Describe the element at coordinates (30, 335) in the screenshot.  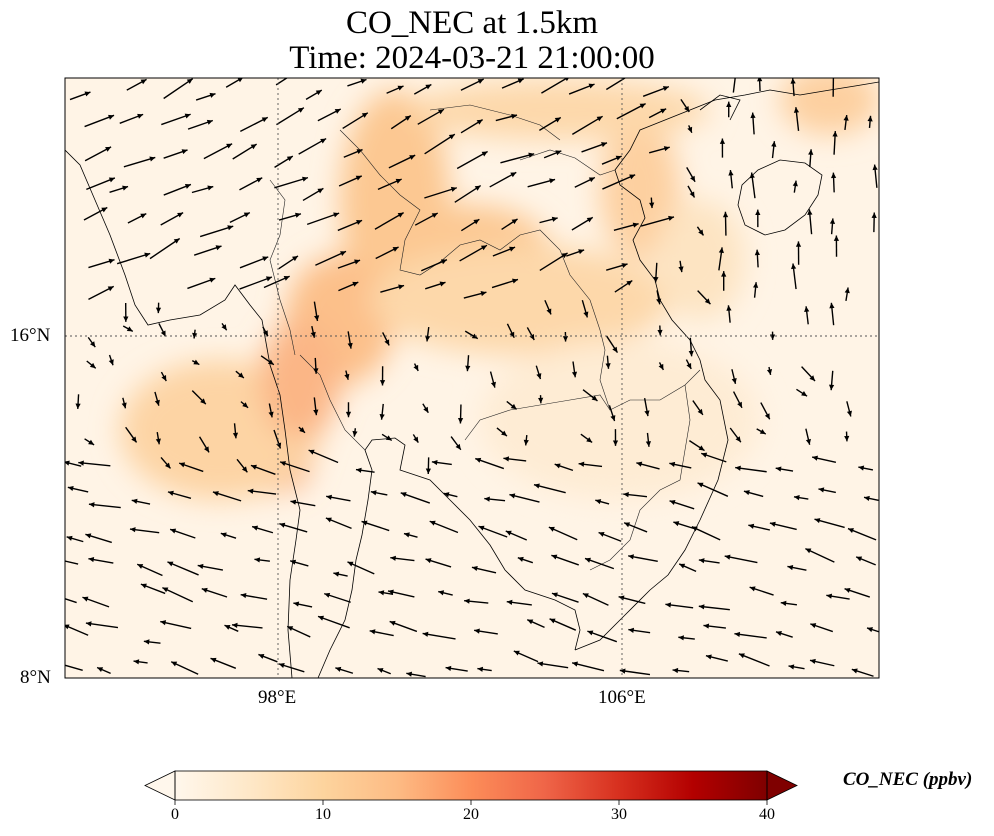
I see `y-tick-label: 16°N` at that location.